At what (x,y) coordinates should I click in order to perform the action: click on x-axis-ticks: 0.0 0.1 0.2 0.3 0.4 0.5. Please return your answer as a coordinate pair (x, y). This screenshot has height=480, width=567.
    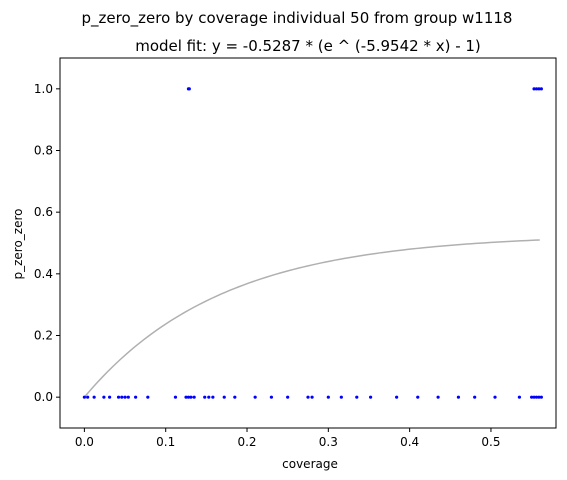
    Looking at the image, I should click on (287, 438).